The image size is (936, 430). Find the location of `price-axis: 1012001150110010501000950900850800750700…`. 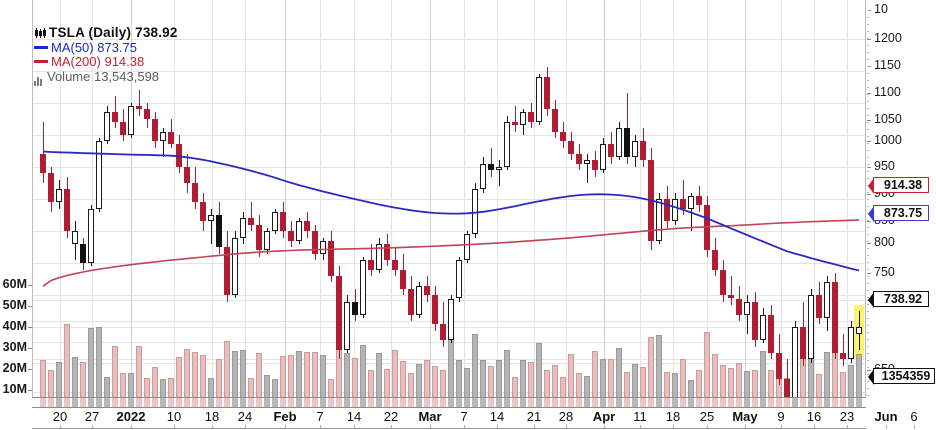

price-axis: 1012001150110010501000950900850800750700… is located at coordinates (901, 199).